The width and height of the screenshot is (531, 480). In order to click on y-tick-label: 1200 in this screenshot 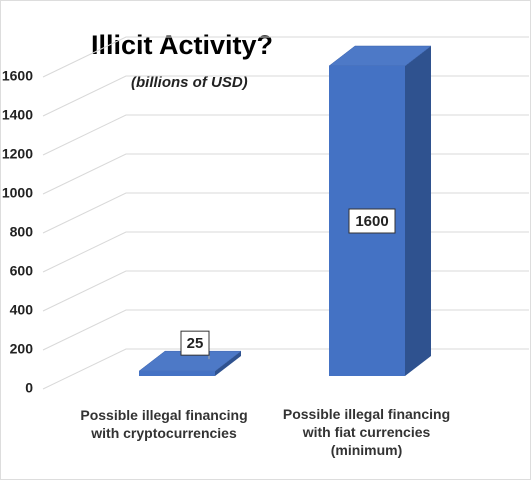, I will do `click(17, 154)`.